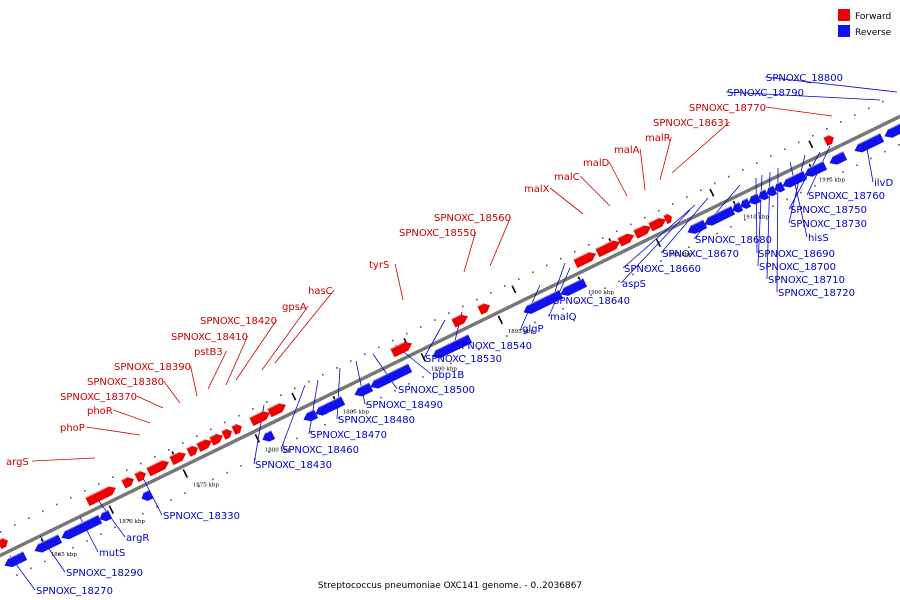 The height and width of the screenshot is (600, 900). I want to click on forward-gene-label: malX, so click(537, 189).